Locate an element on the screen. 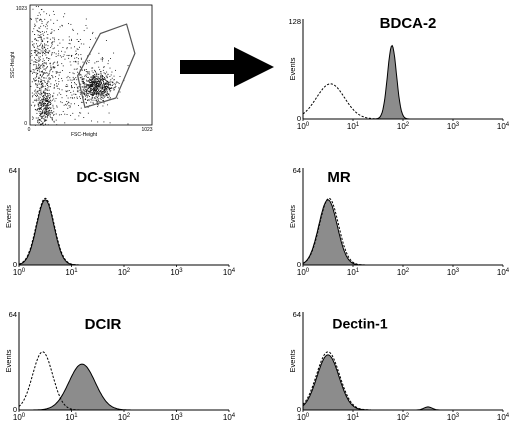  histogram-filled-series is located at coordinates (402, 232).